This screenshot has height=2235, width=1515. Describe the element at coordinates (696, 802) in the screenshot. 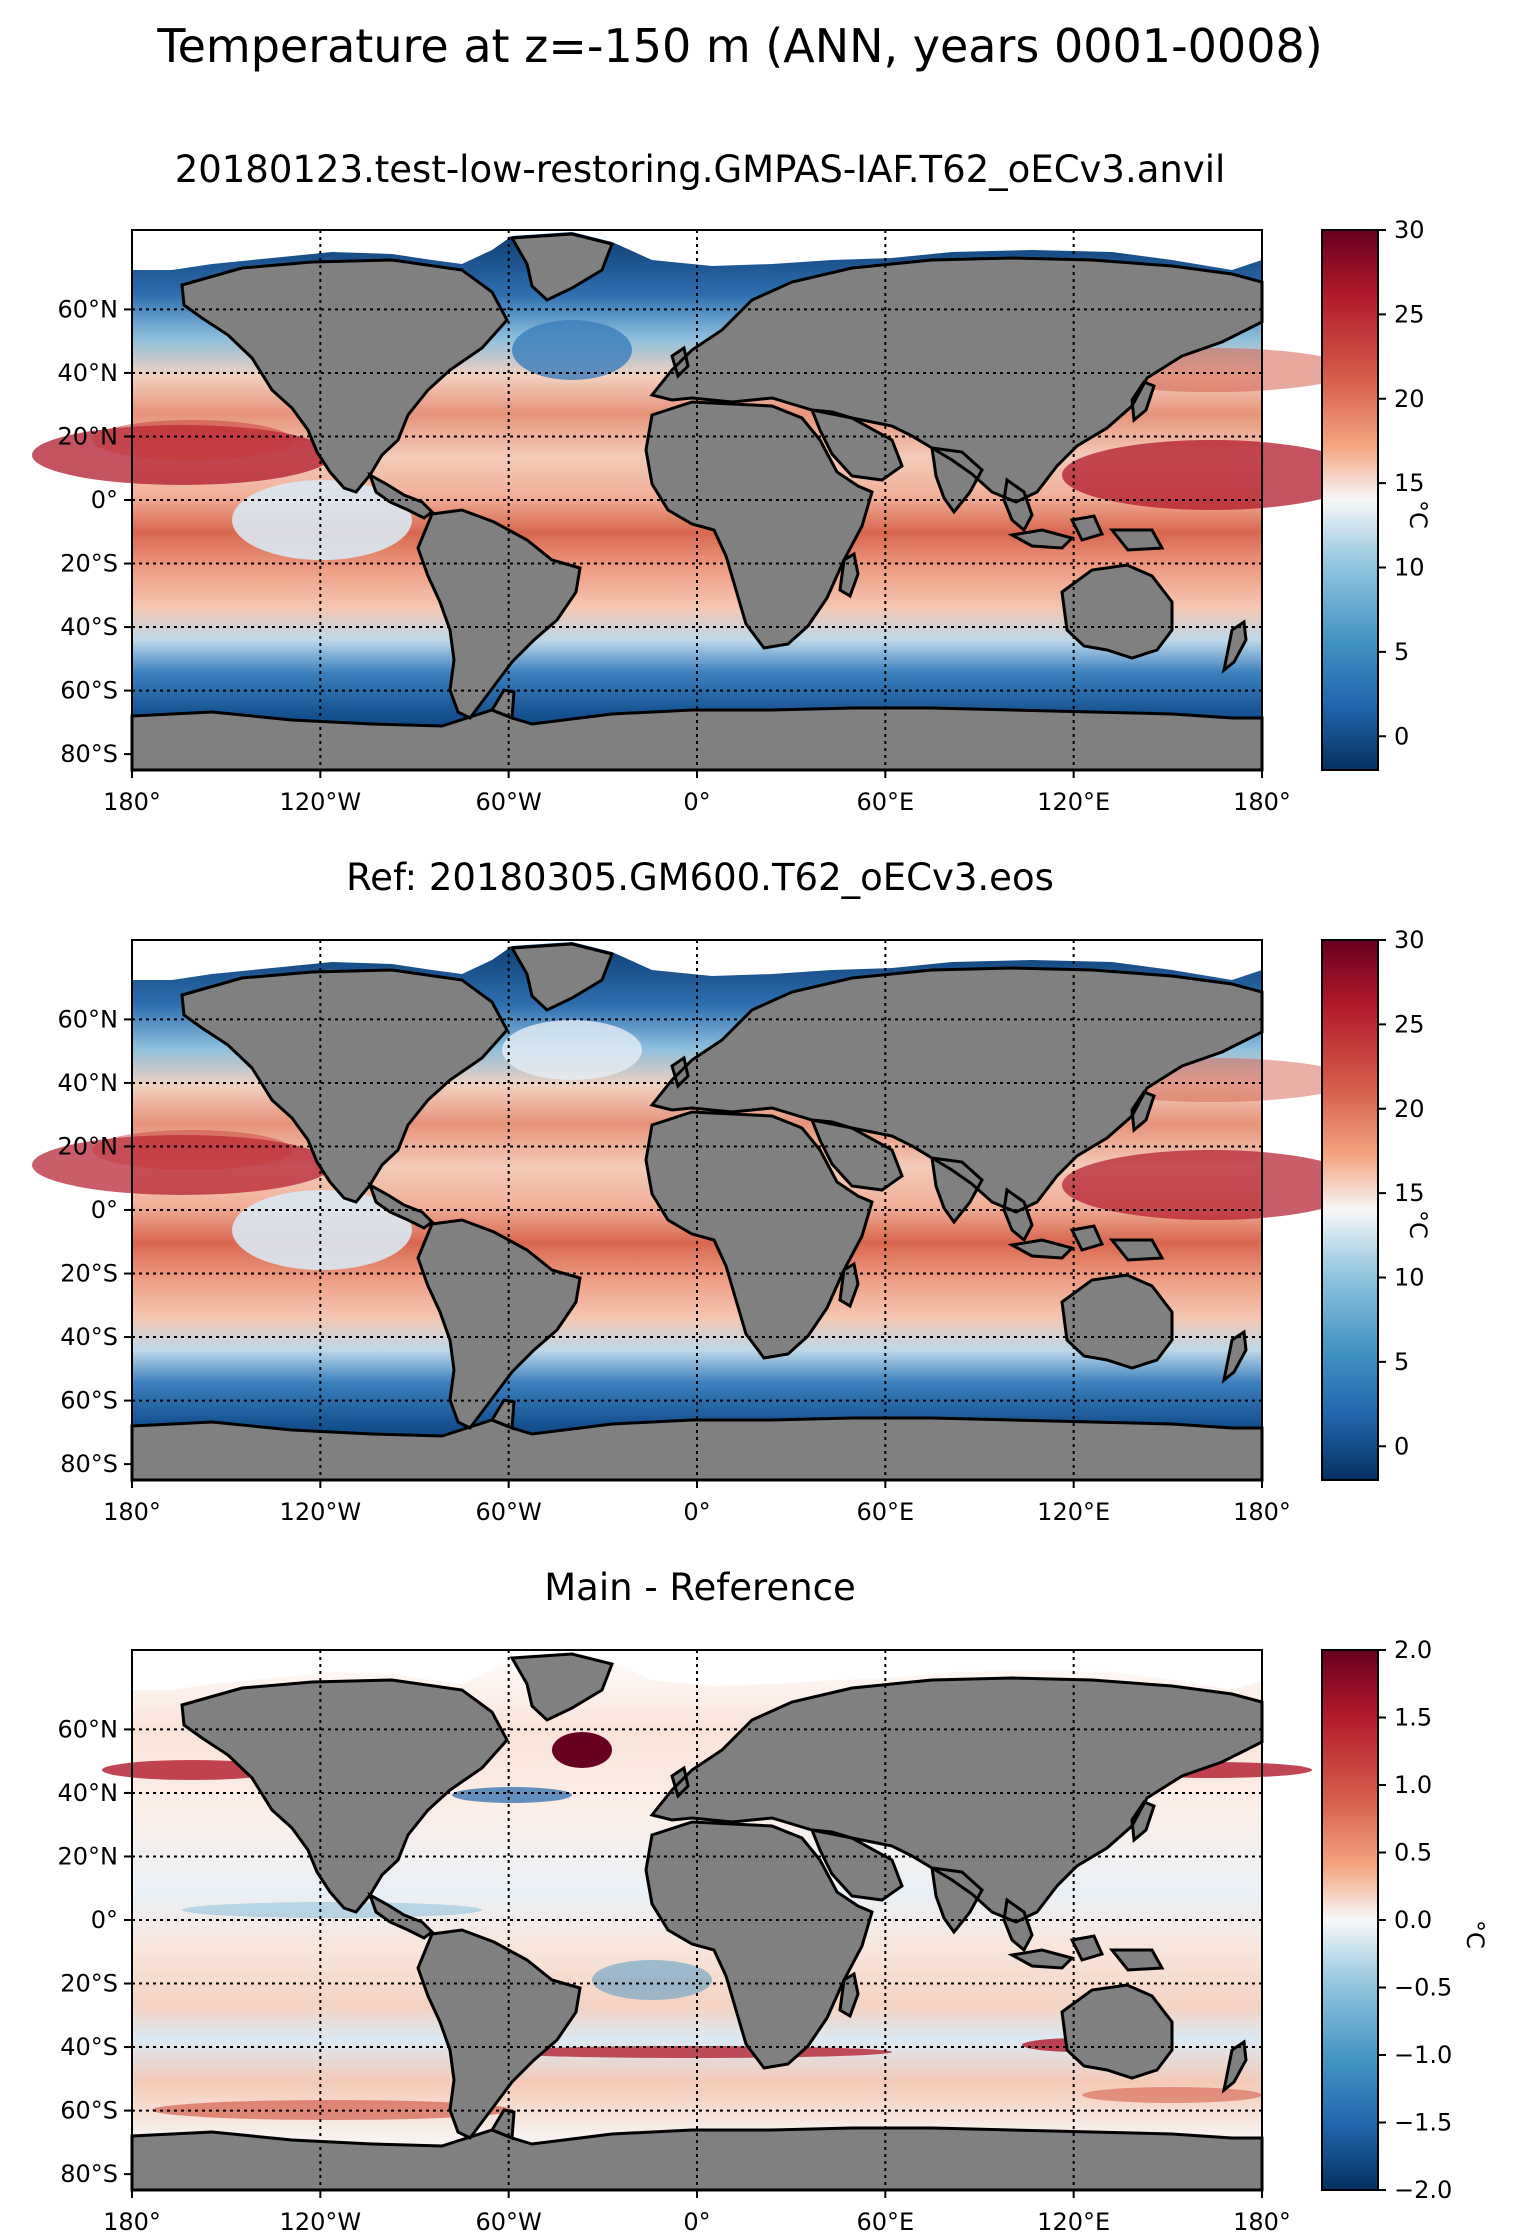

I see `panel-1-x-tick-label: 0°` at that location.